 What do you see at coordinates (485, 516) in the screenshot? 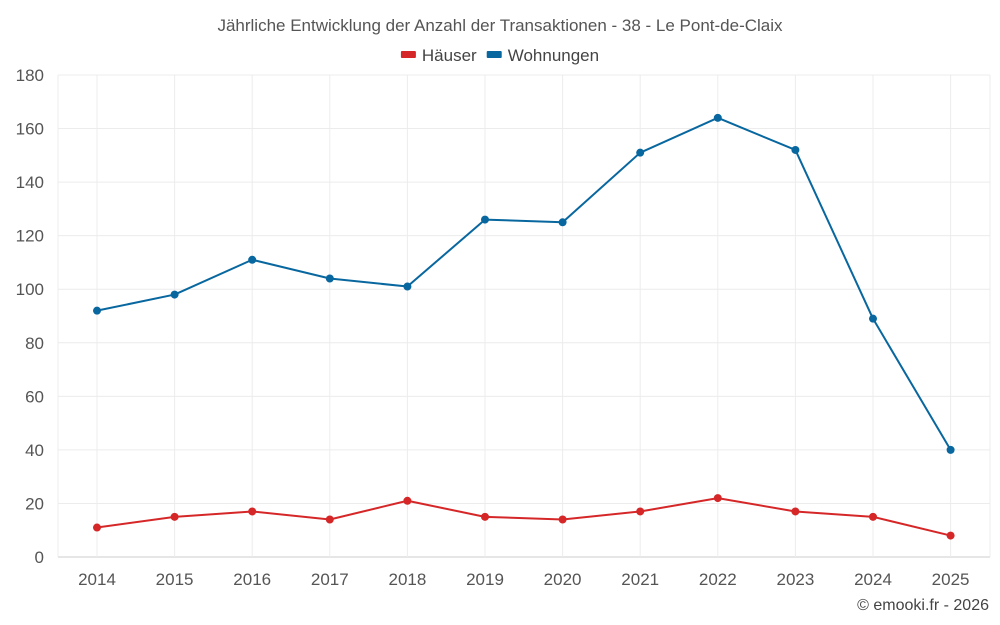
I see `data-point-0-2019` at bounding box center [485, 516].